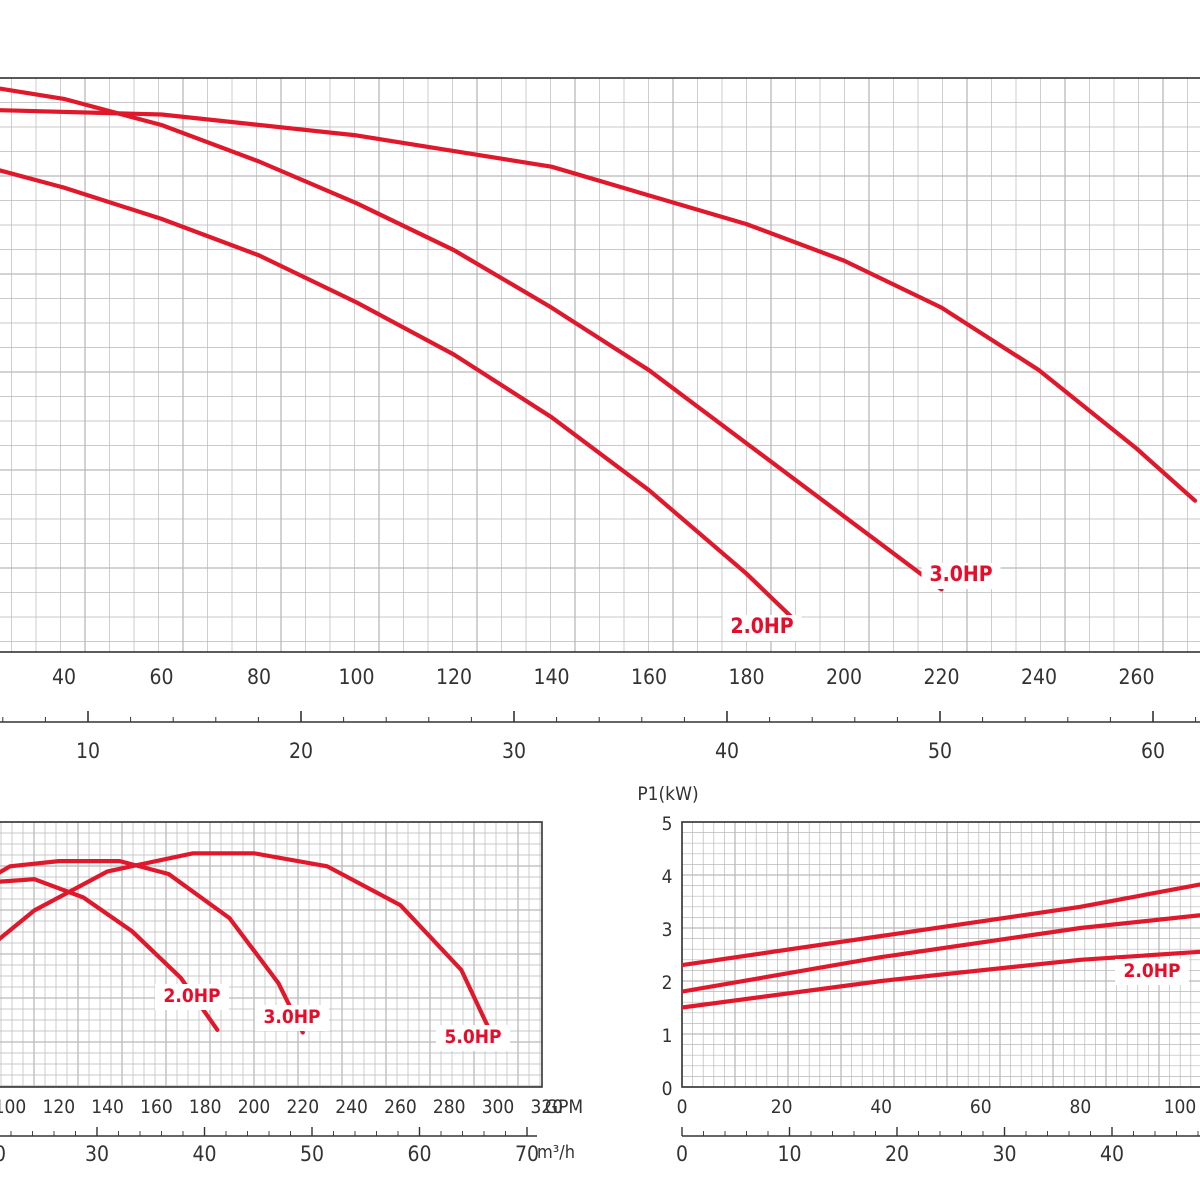  What do you see at coordinates (356, 677) in the screenshot?
I see `main-x-tick: 100` at bounding box center [356, 677].